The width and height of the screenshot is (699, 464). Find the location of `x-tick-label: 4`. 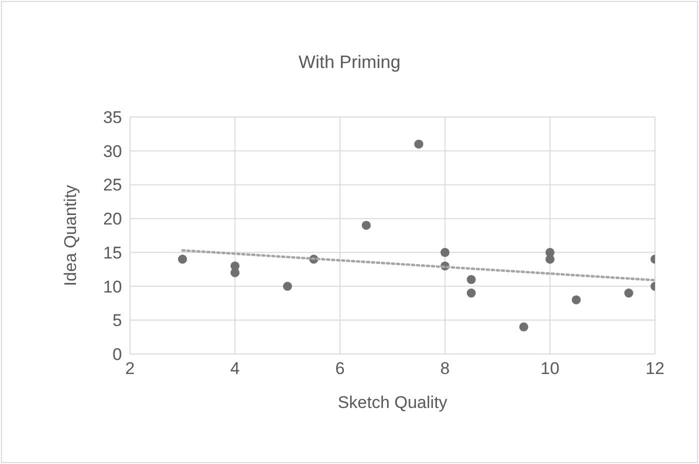

x-tick-label: 4 is located at coordinates (235, 368).